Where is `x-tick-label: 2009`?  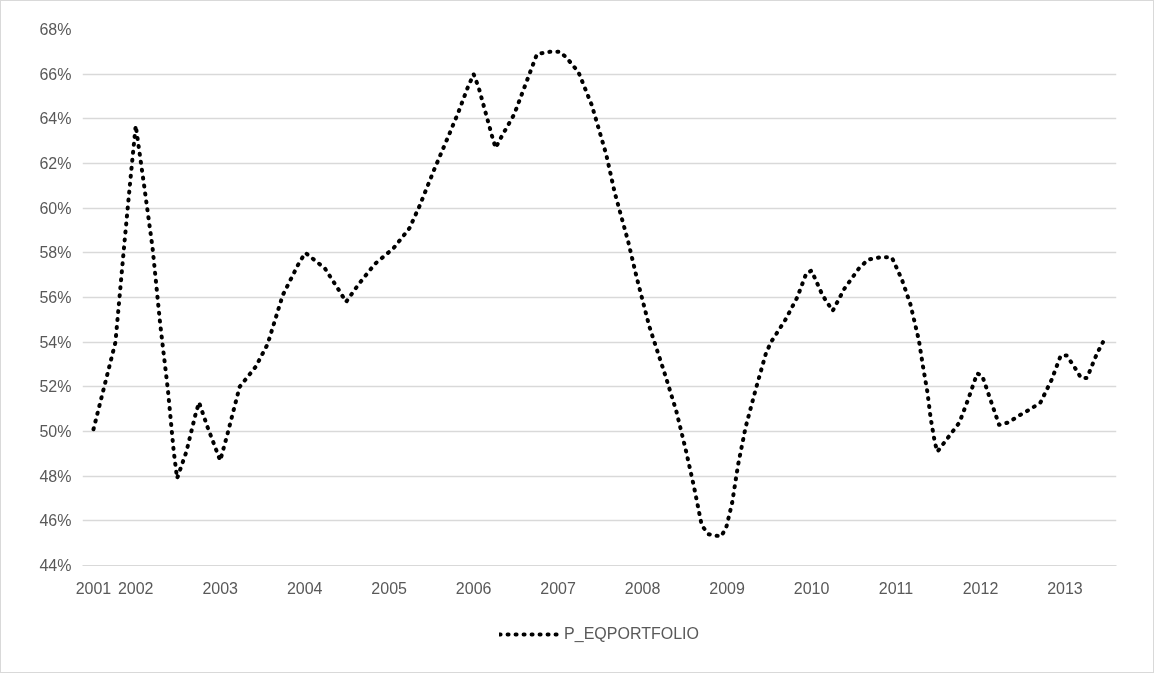
x-tick-label: 2009 is located at coordinates (727, 588).